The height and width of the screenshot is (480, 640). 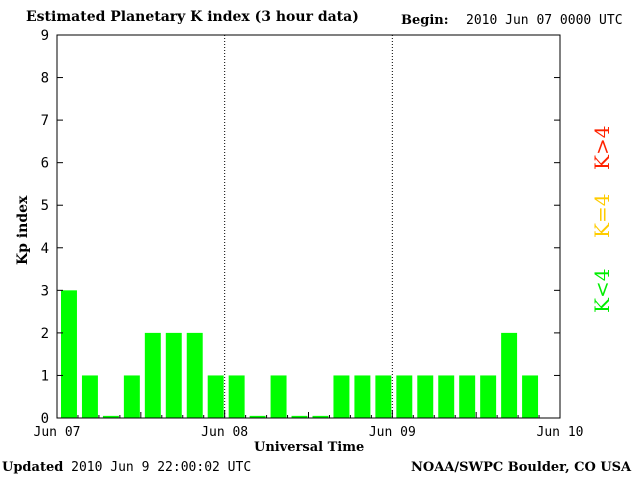 I want to click on y-tick-label: 4, so click(x=45, y=249).